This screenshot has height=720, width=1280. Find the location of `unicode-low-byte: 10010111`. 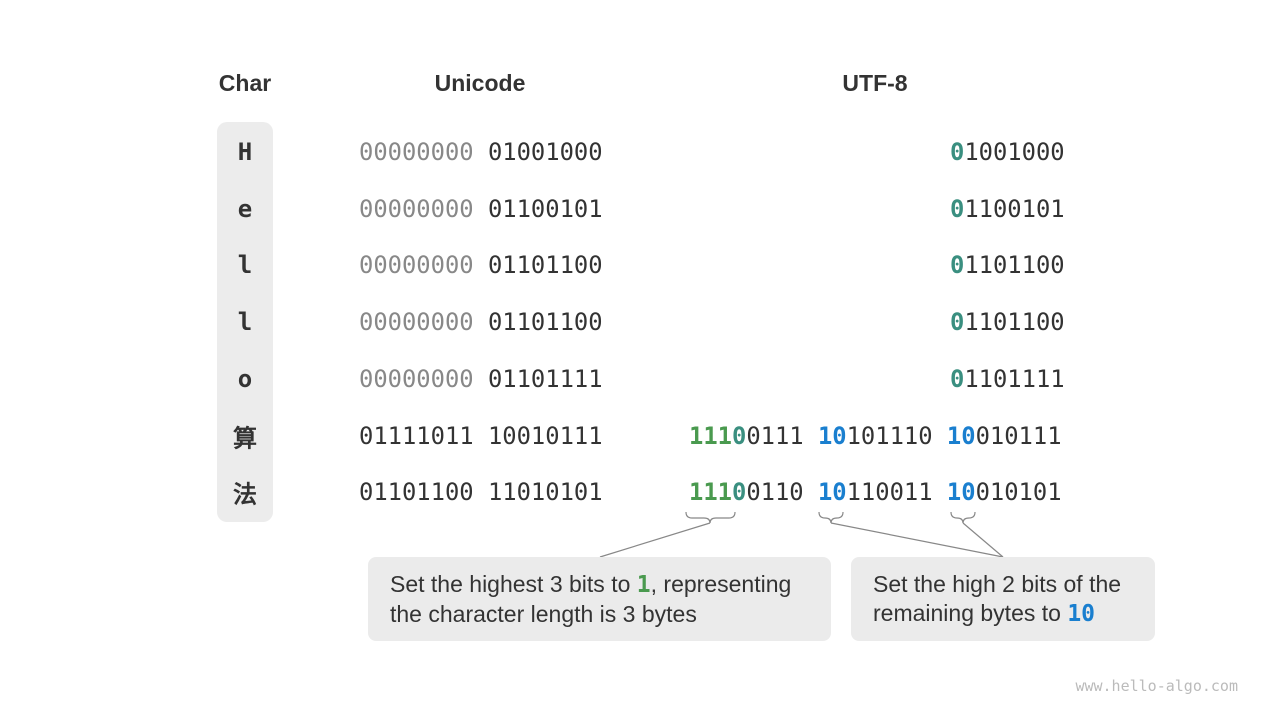

unicode-low-byte: 10010111 is located at coordinates (545, 436).